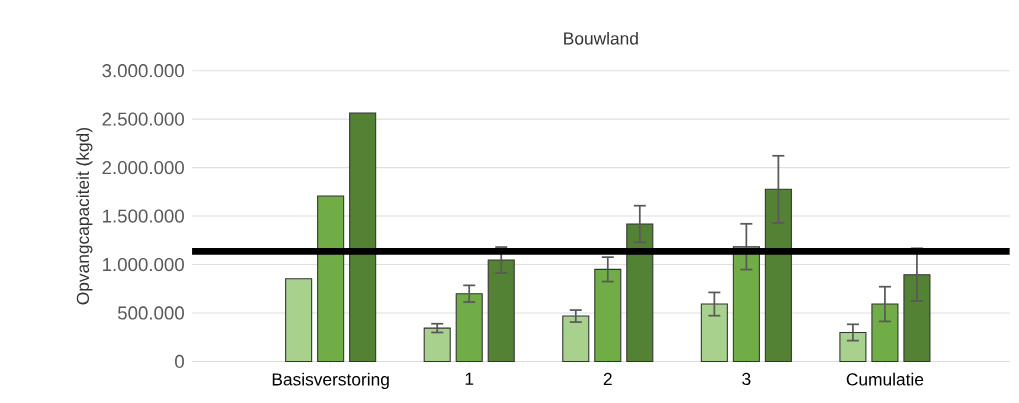 This screenshot has width=1019, height=403. I want to click on y-tick-label: 1.500.000, so click(143, 216).